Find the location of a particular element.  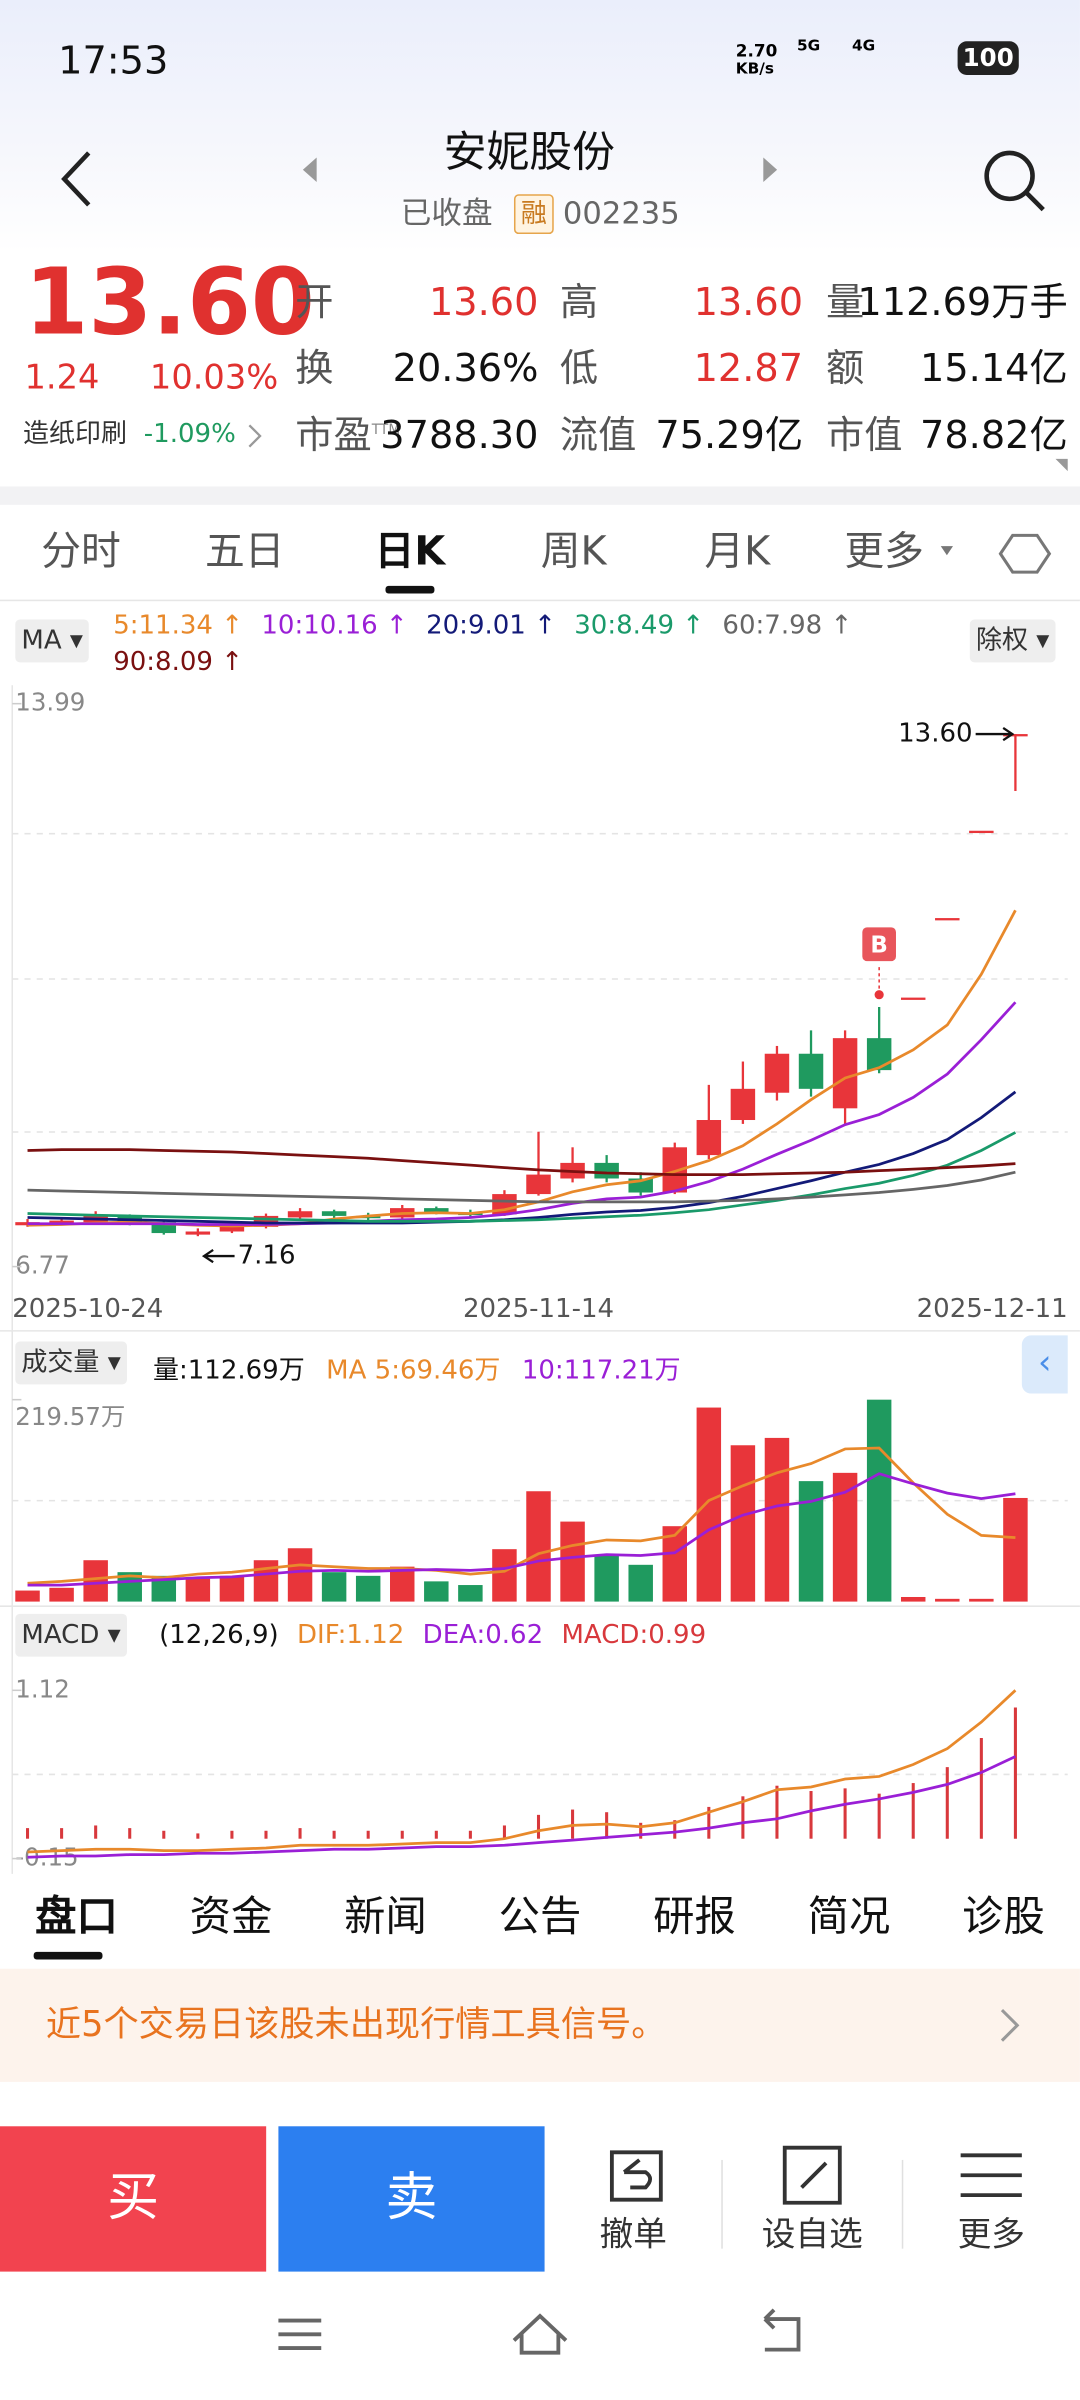

volume-ma-line is located at coordinates (521, 1529).